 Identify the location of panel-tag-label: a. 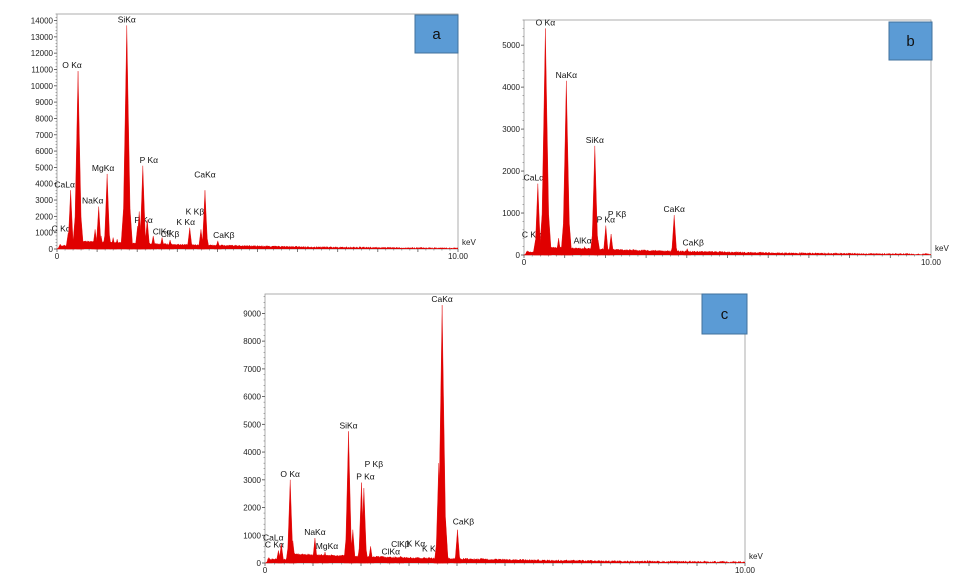
(436, 34).